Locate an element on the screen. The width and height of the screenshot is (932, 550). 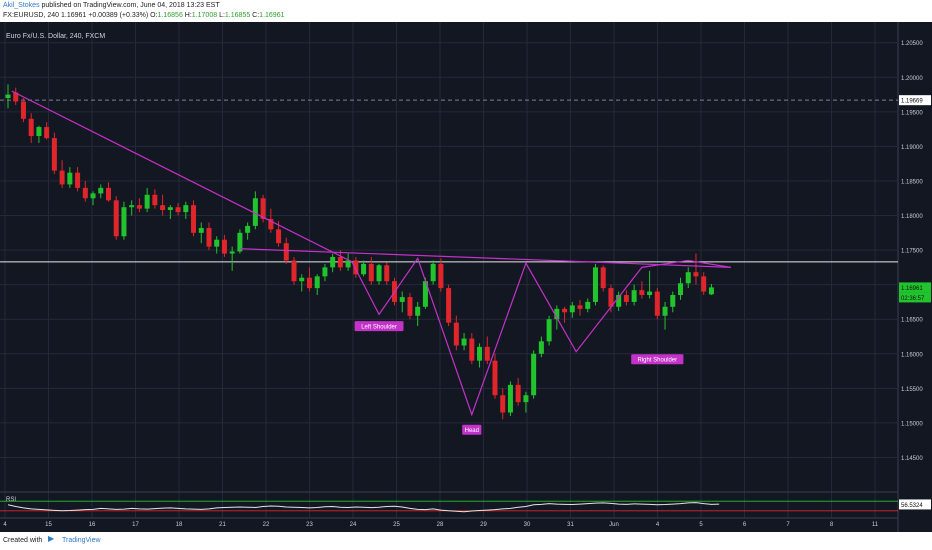
price-tick-label: 1.17500 is located at coordinates (912, 252).